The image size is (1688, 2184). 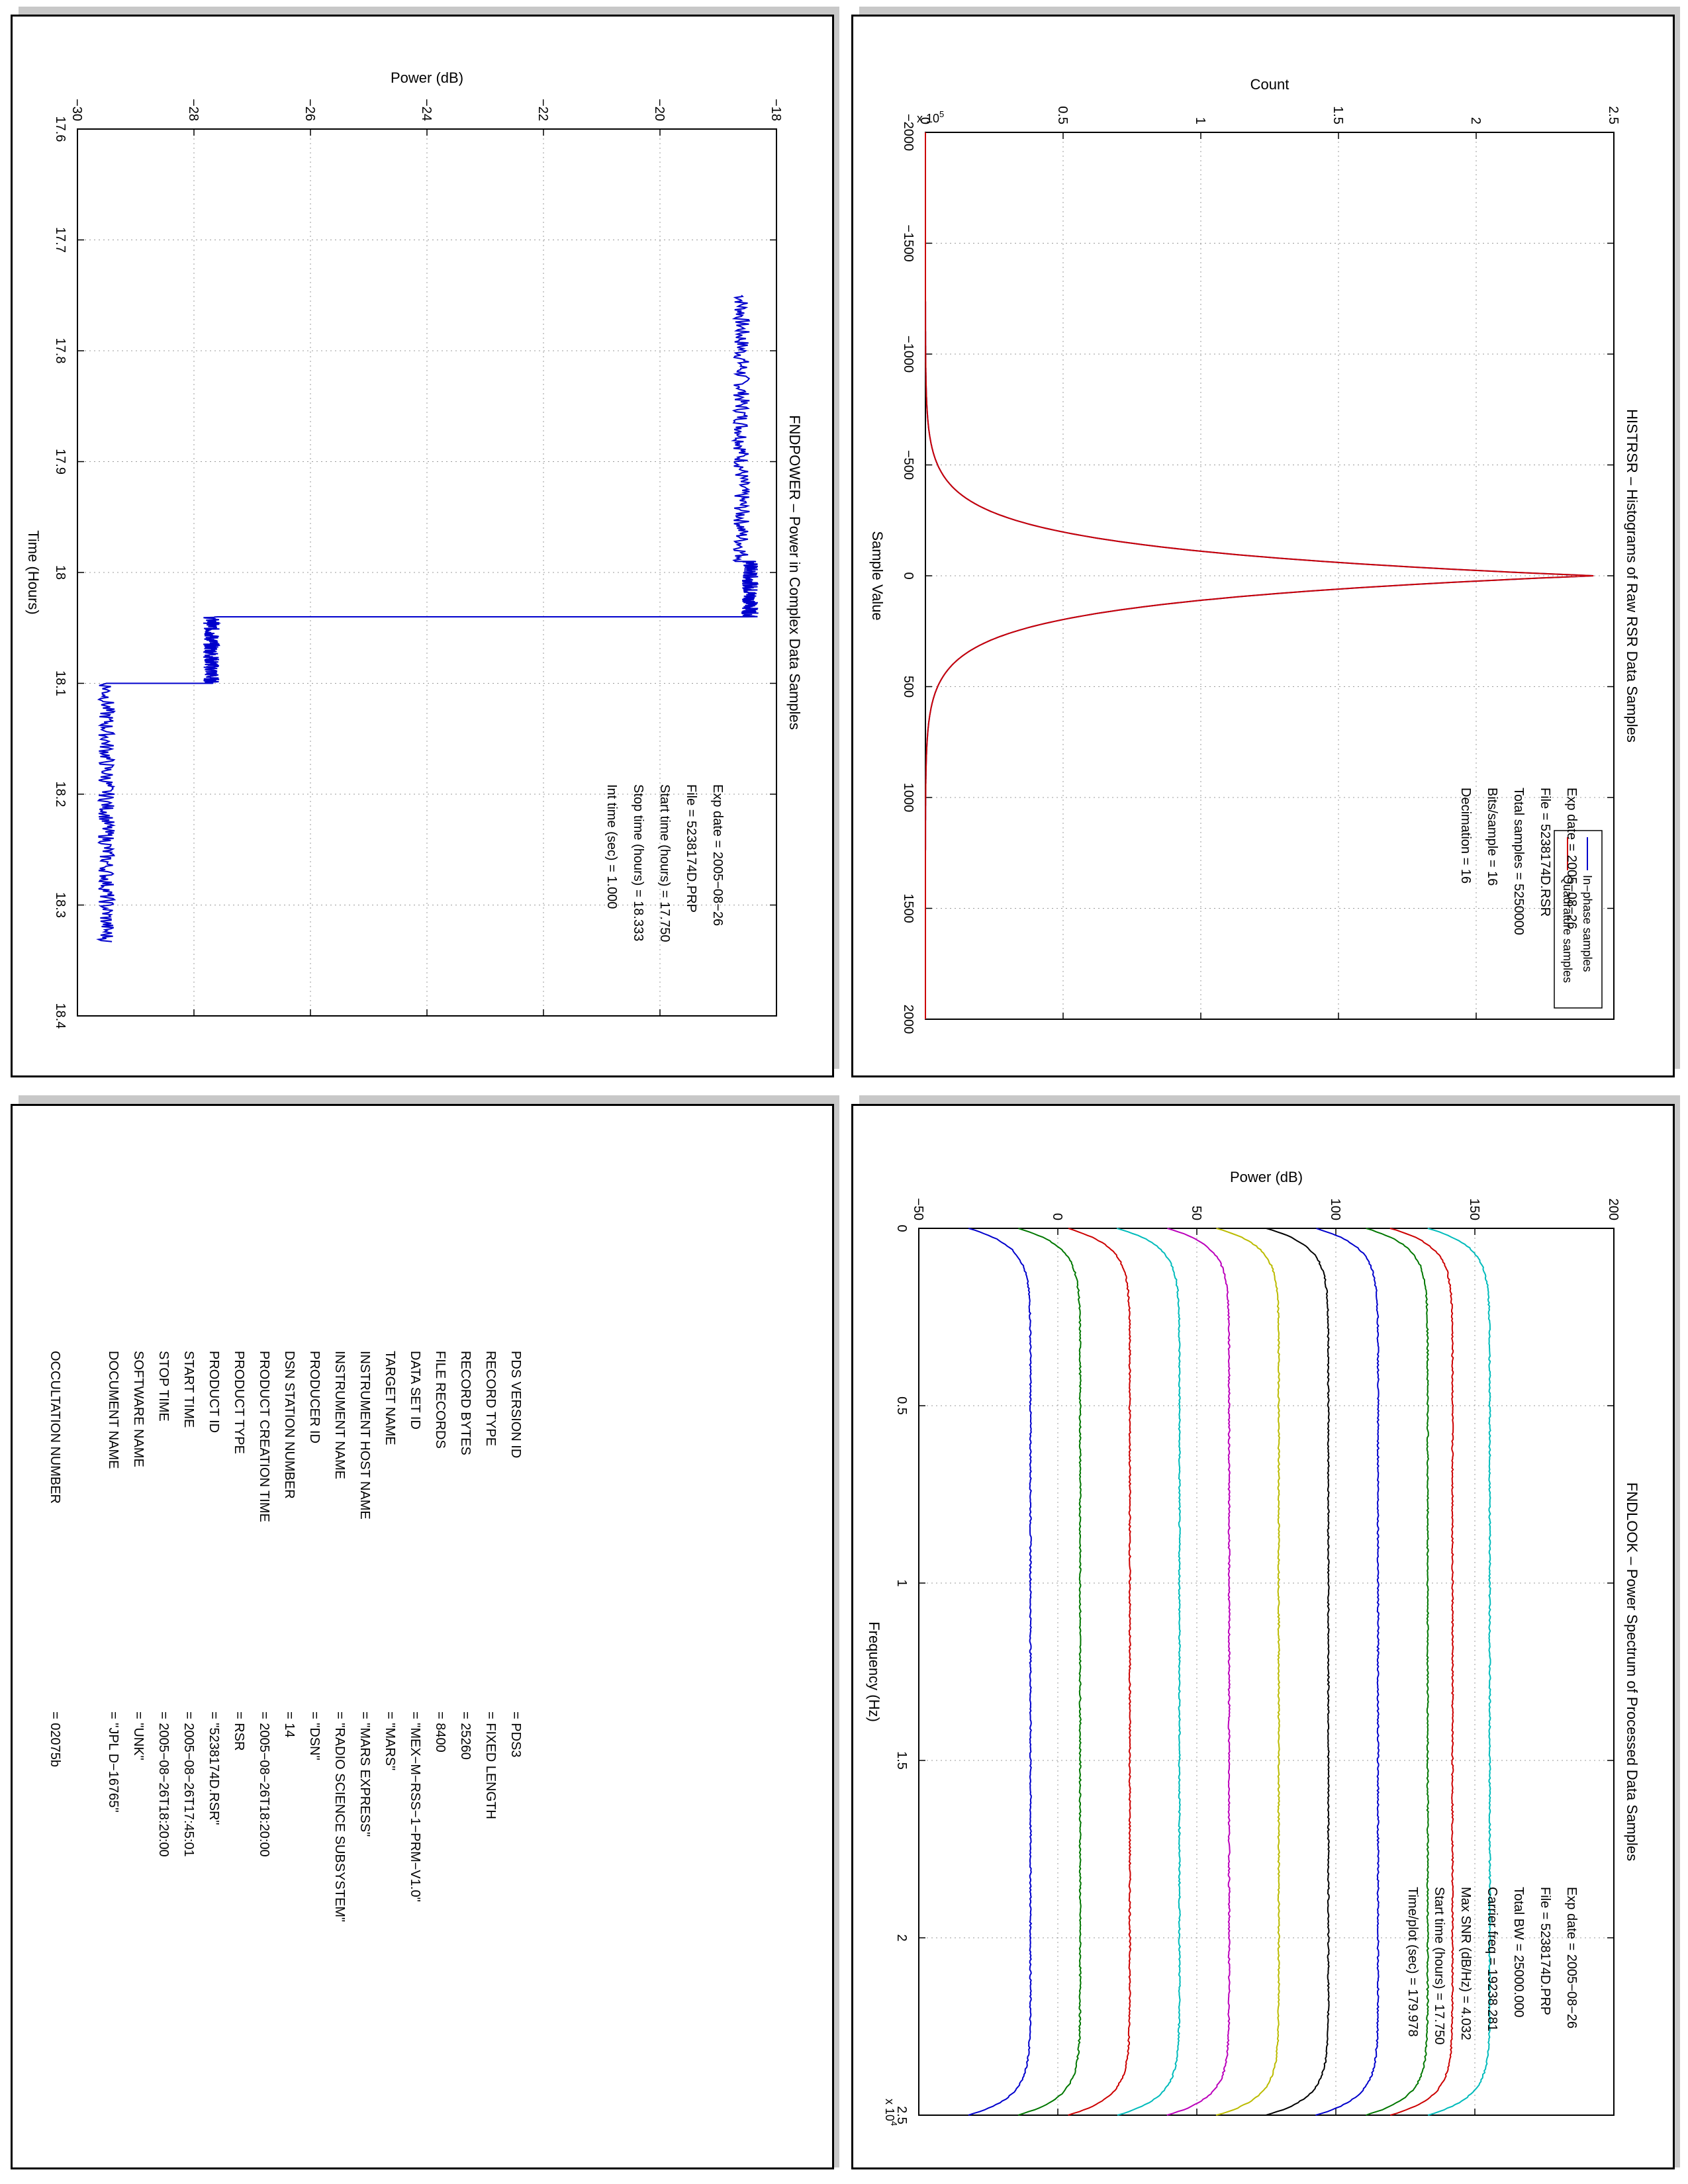 I want to click on fndpower-annotation: Exp date = 2005−08−26, so click(x=717, y=855).